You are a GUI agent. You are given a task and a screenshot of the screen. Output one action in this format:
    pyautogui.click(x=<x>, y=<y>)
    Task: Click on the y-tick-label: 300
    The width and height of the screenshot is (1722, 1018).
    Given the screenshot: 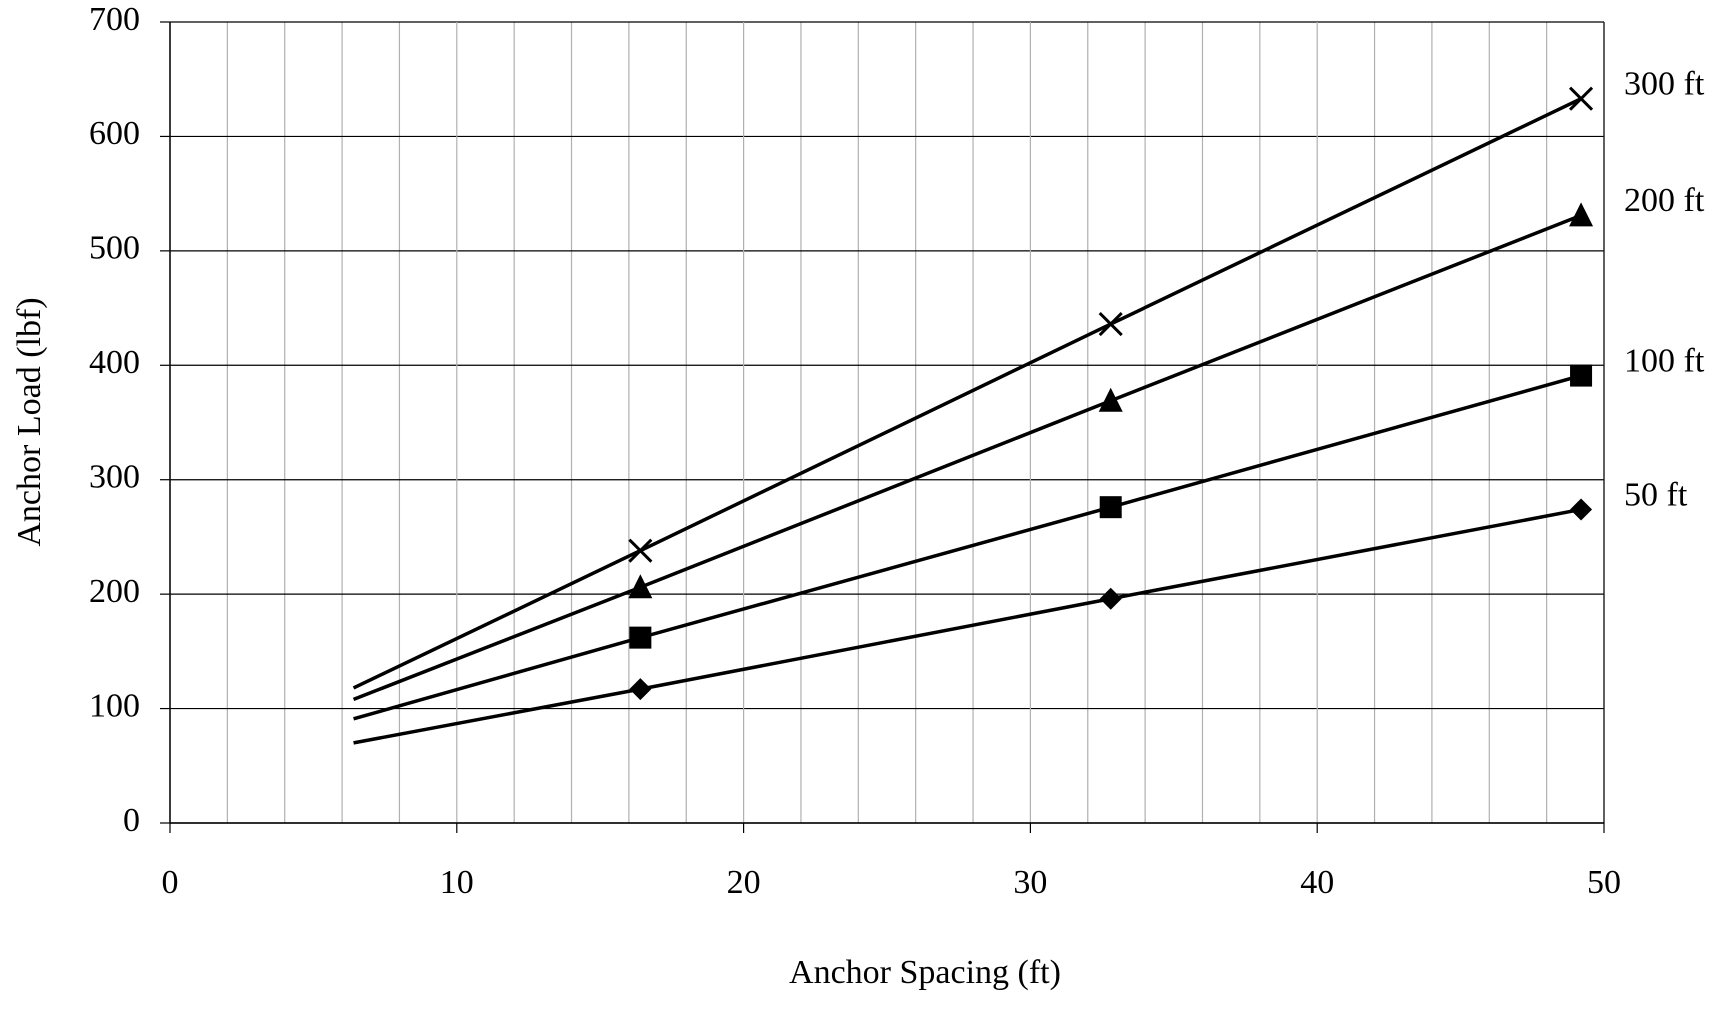 What is the action you would take?
    pyautogui.click(x=114, y=477)
    